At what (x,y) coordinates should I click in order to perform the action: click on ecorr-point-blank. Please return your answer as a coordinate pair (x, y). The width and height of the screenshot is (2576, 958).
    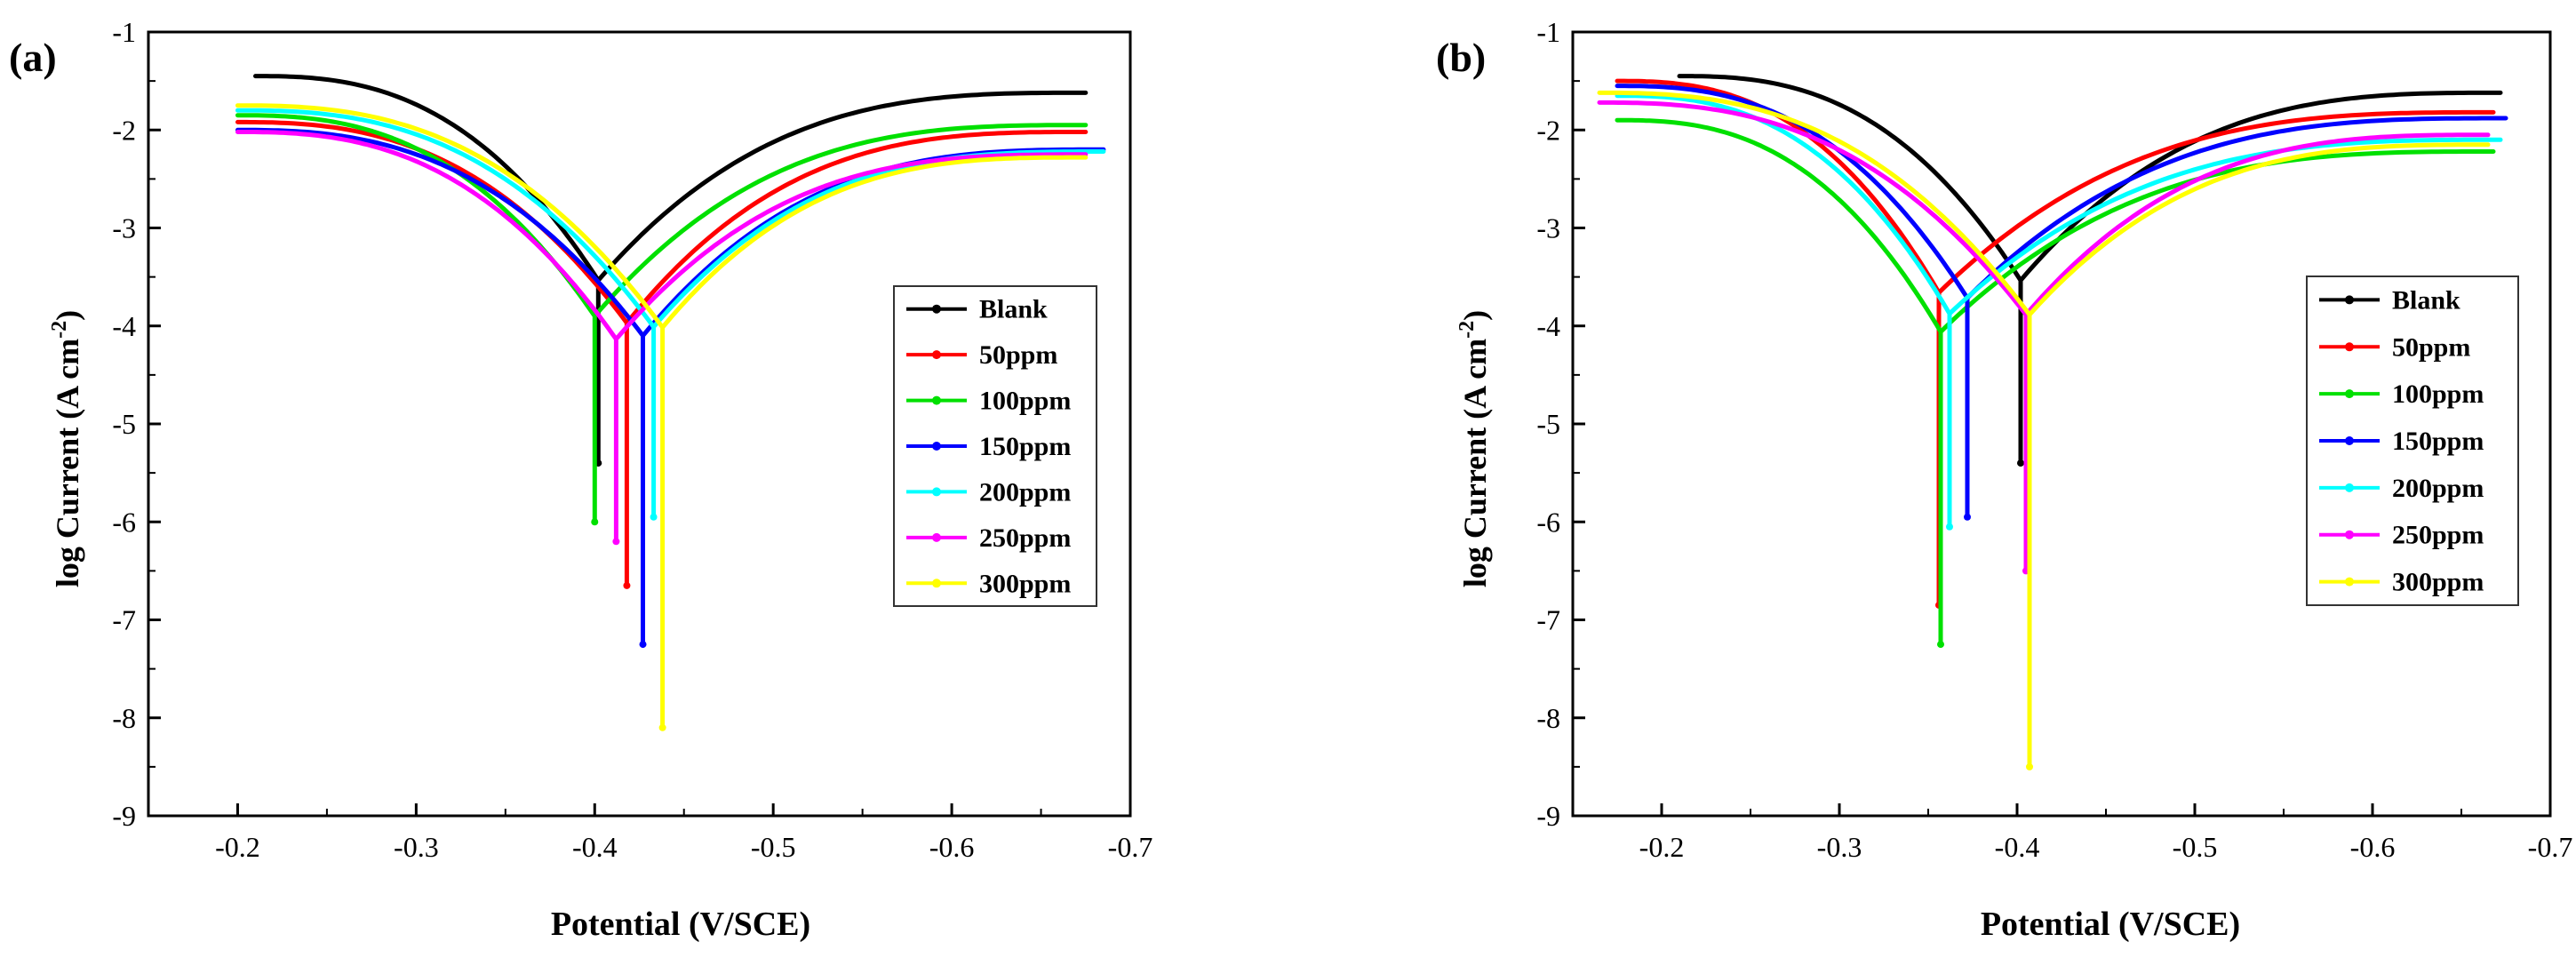
    Looking at the image, I should click on (2020, 463).